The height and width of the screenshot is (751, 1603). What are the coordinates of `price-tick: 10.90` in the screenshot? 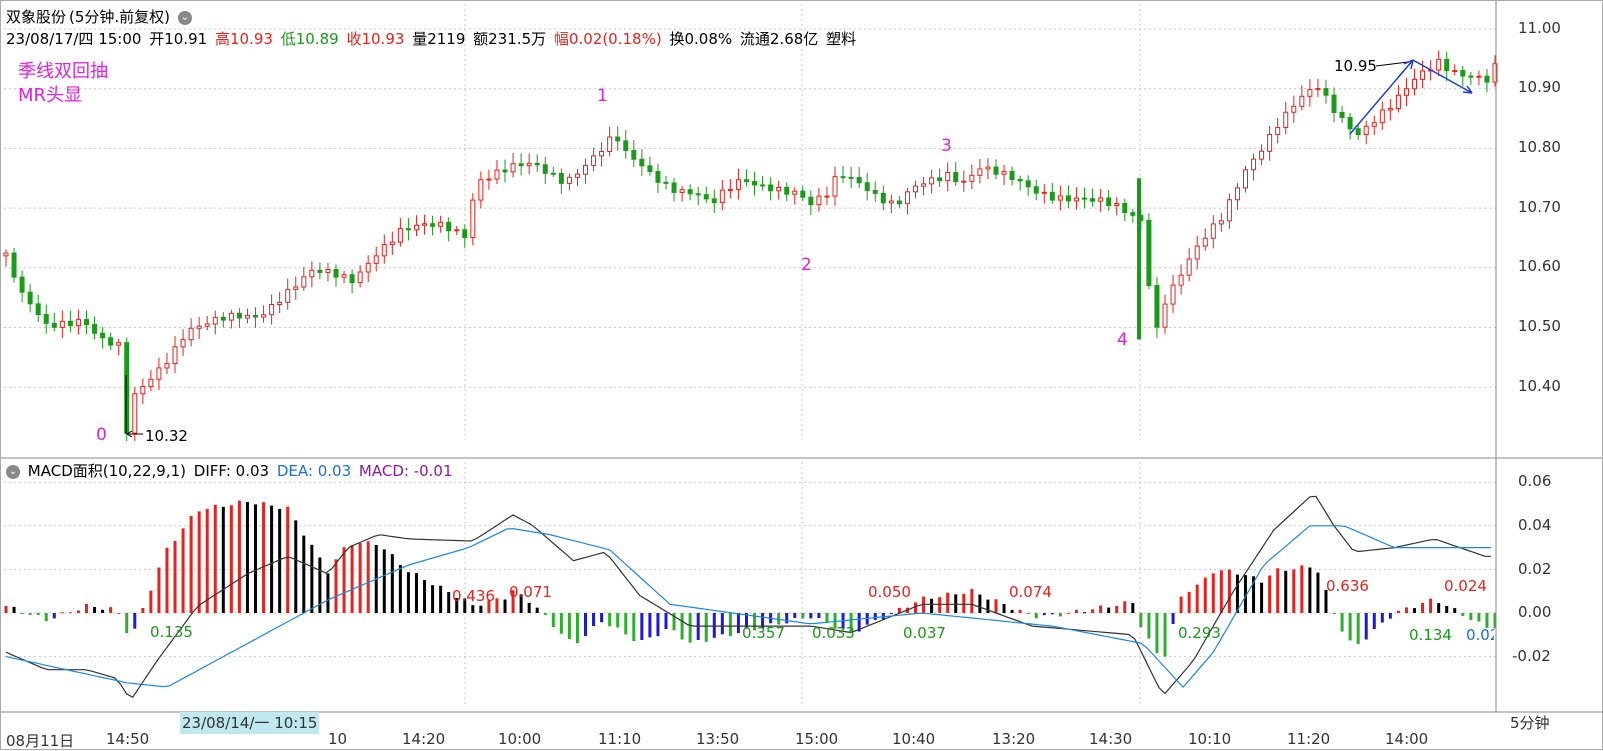 It's located at (1539, 87).